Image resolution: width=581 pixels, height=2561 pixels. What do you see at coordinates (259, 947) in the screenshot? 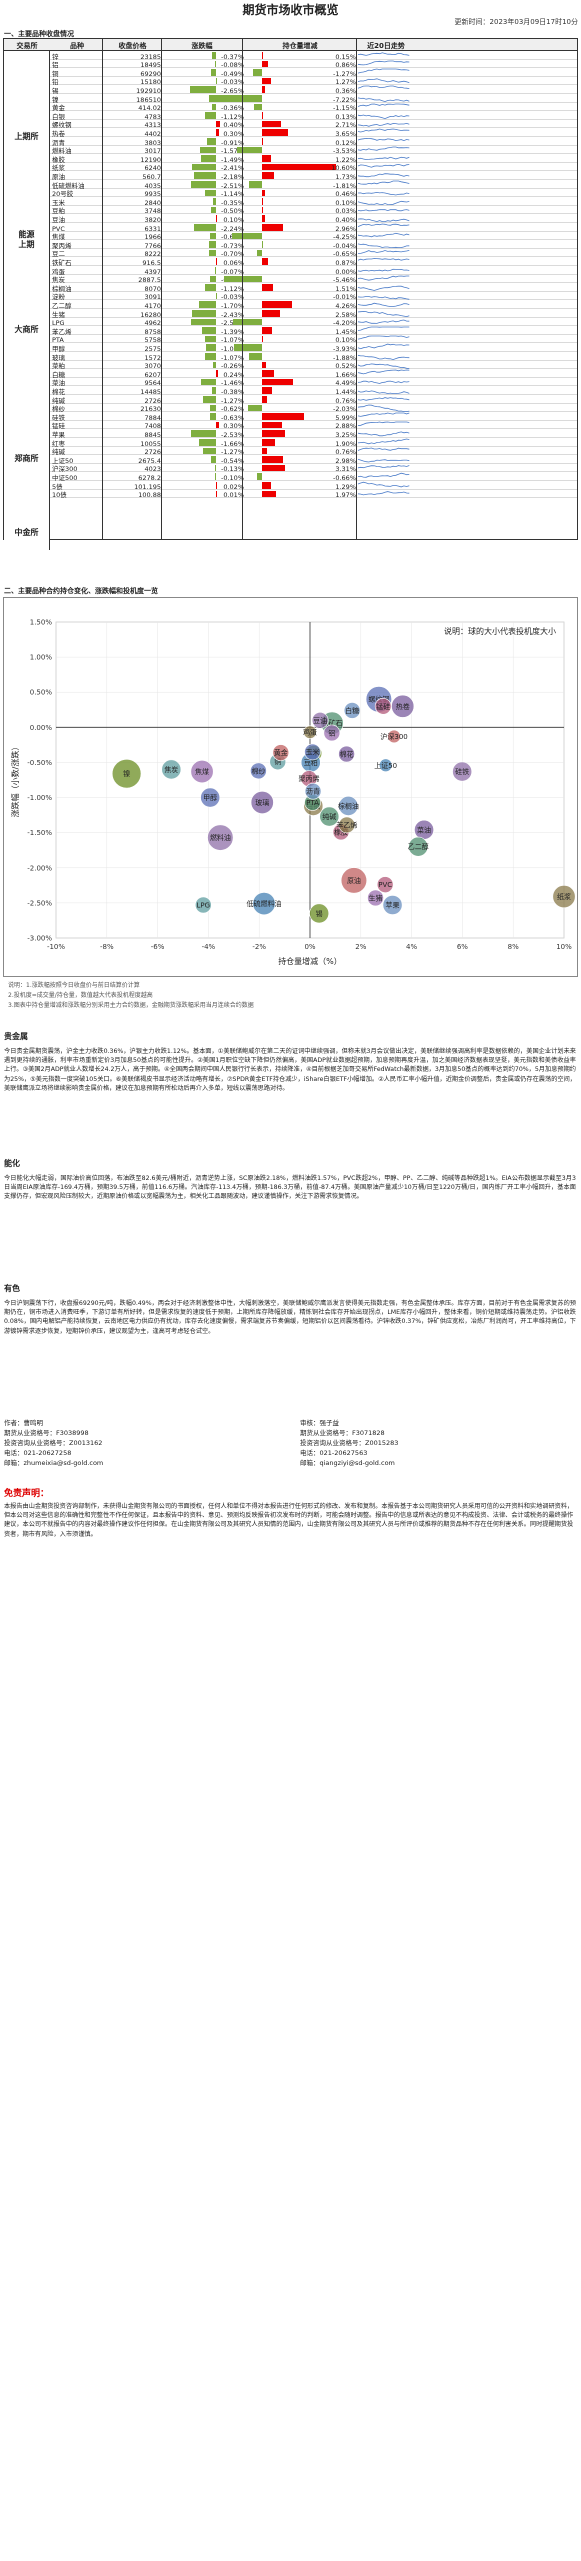
I see `x-tick-label: -2%` at bounding box center [259, 947].